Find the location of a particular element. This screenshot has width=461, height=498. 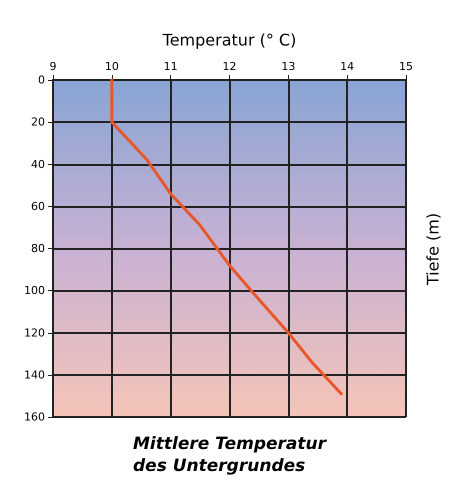

x-tick-label: 10 is located at coordinates (111, 66).